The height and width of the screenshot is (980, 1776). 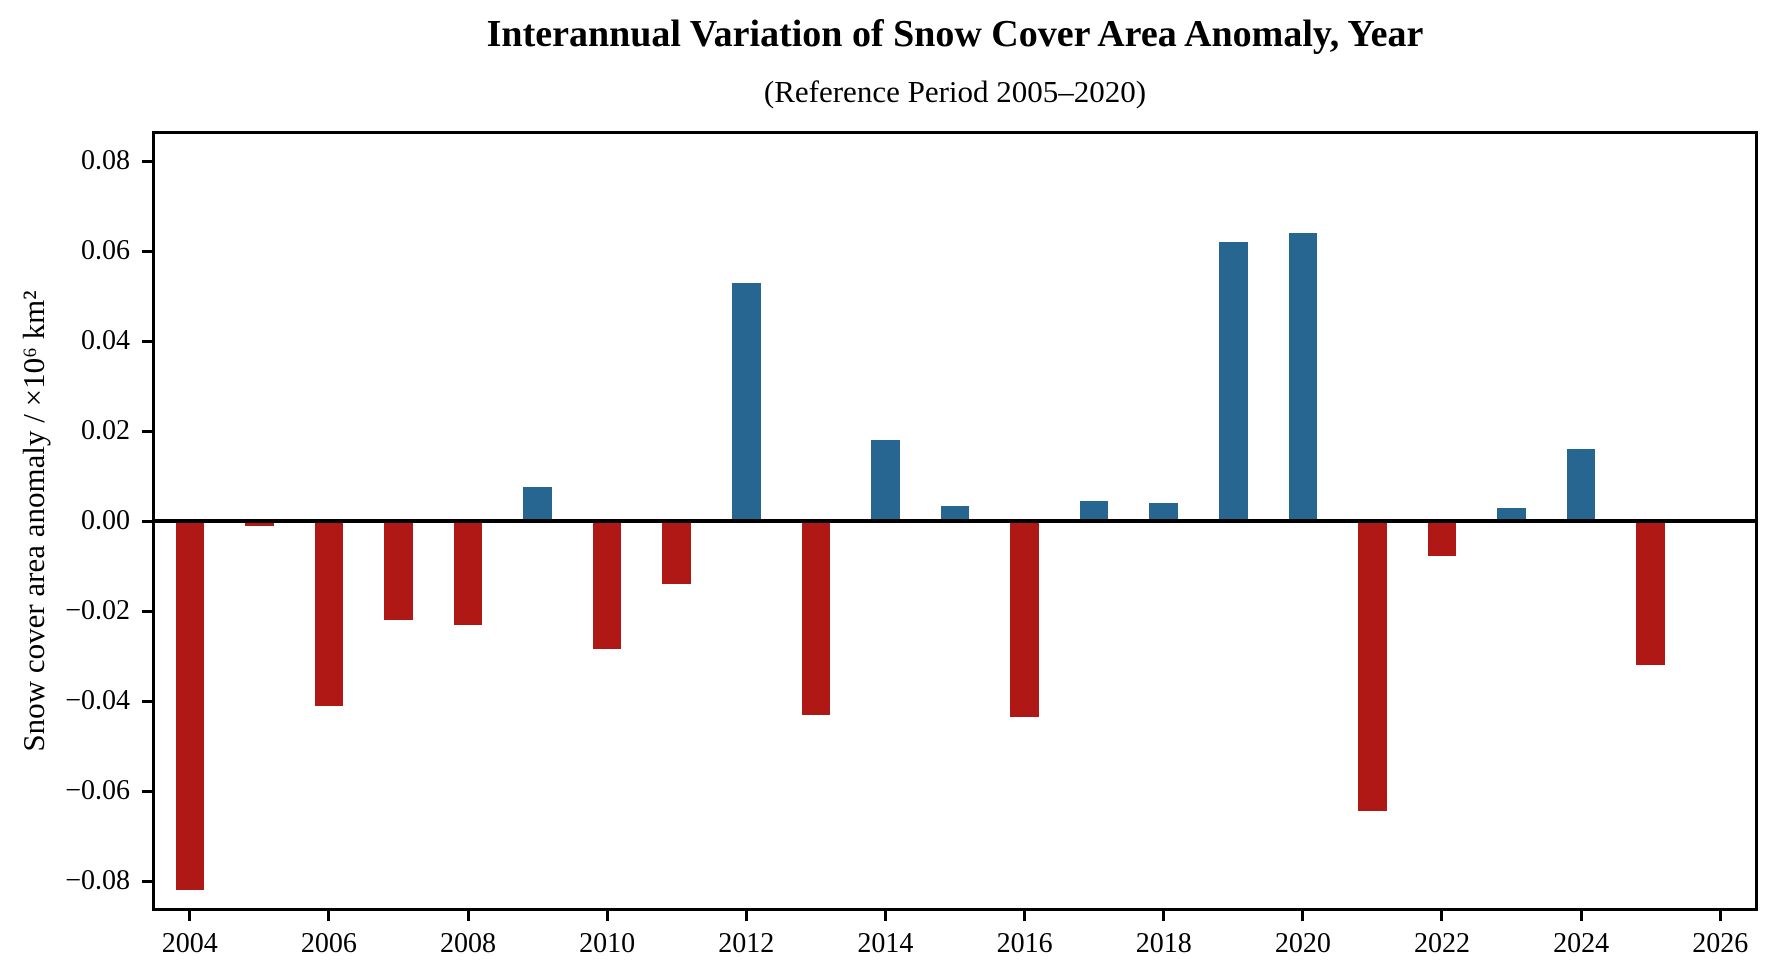 I want to click on bar-2022, so click(x=1442, y=538).